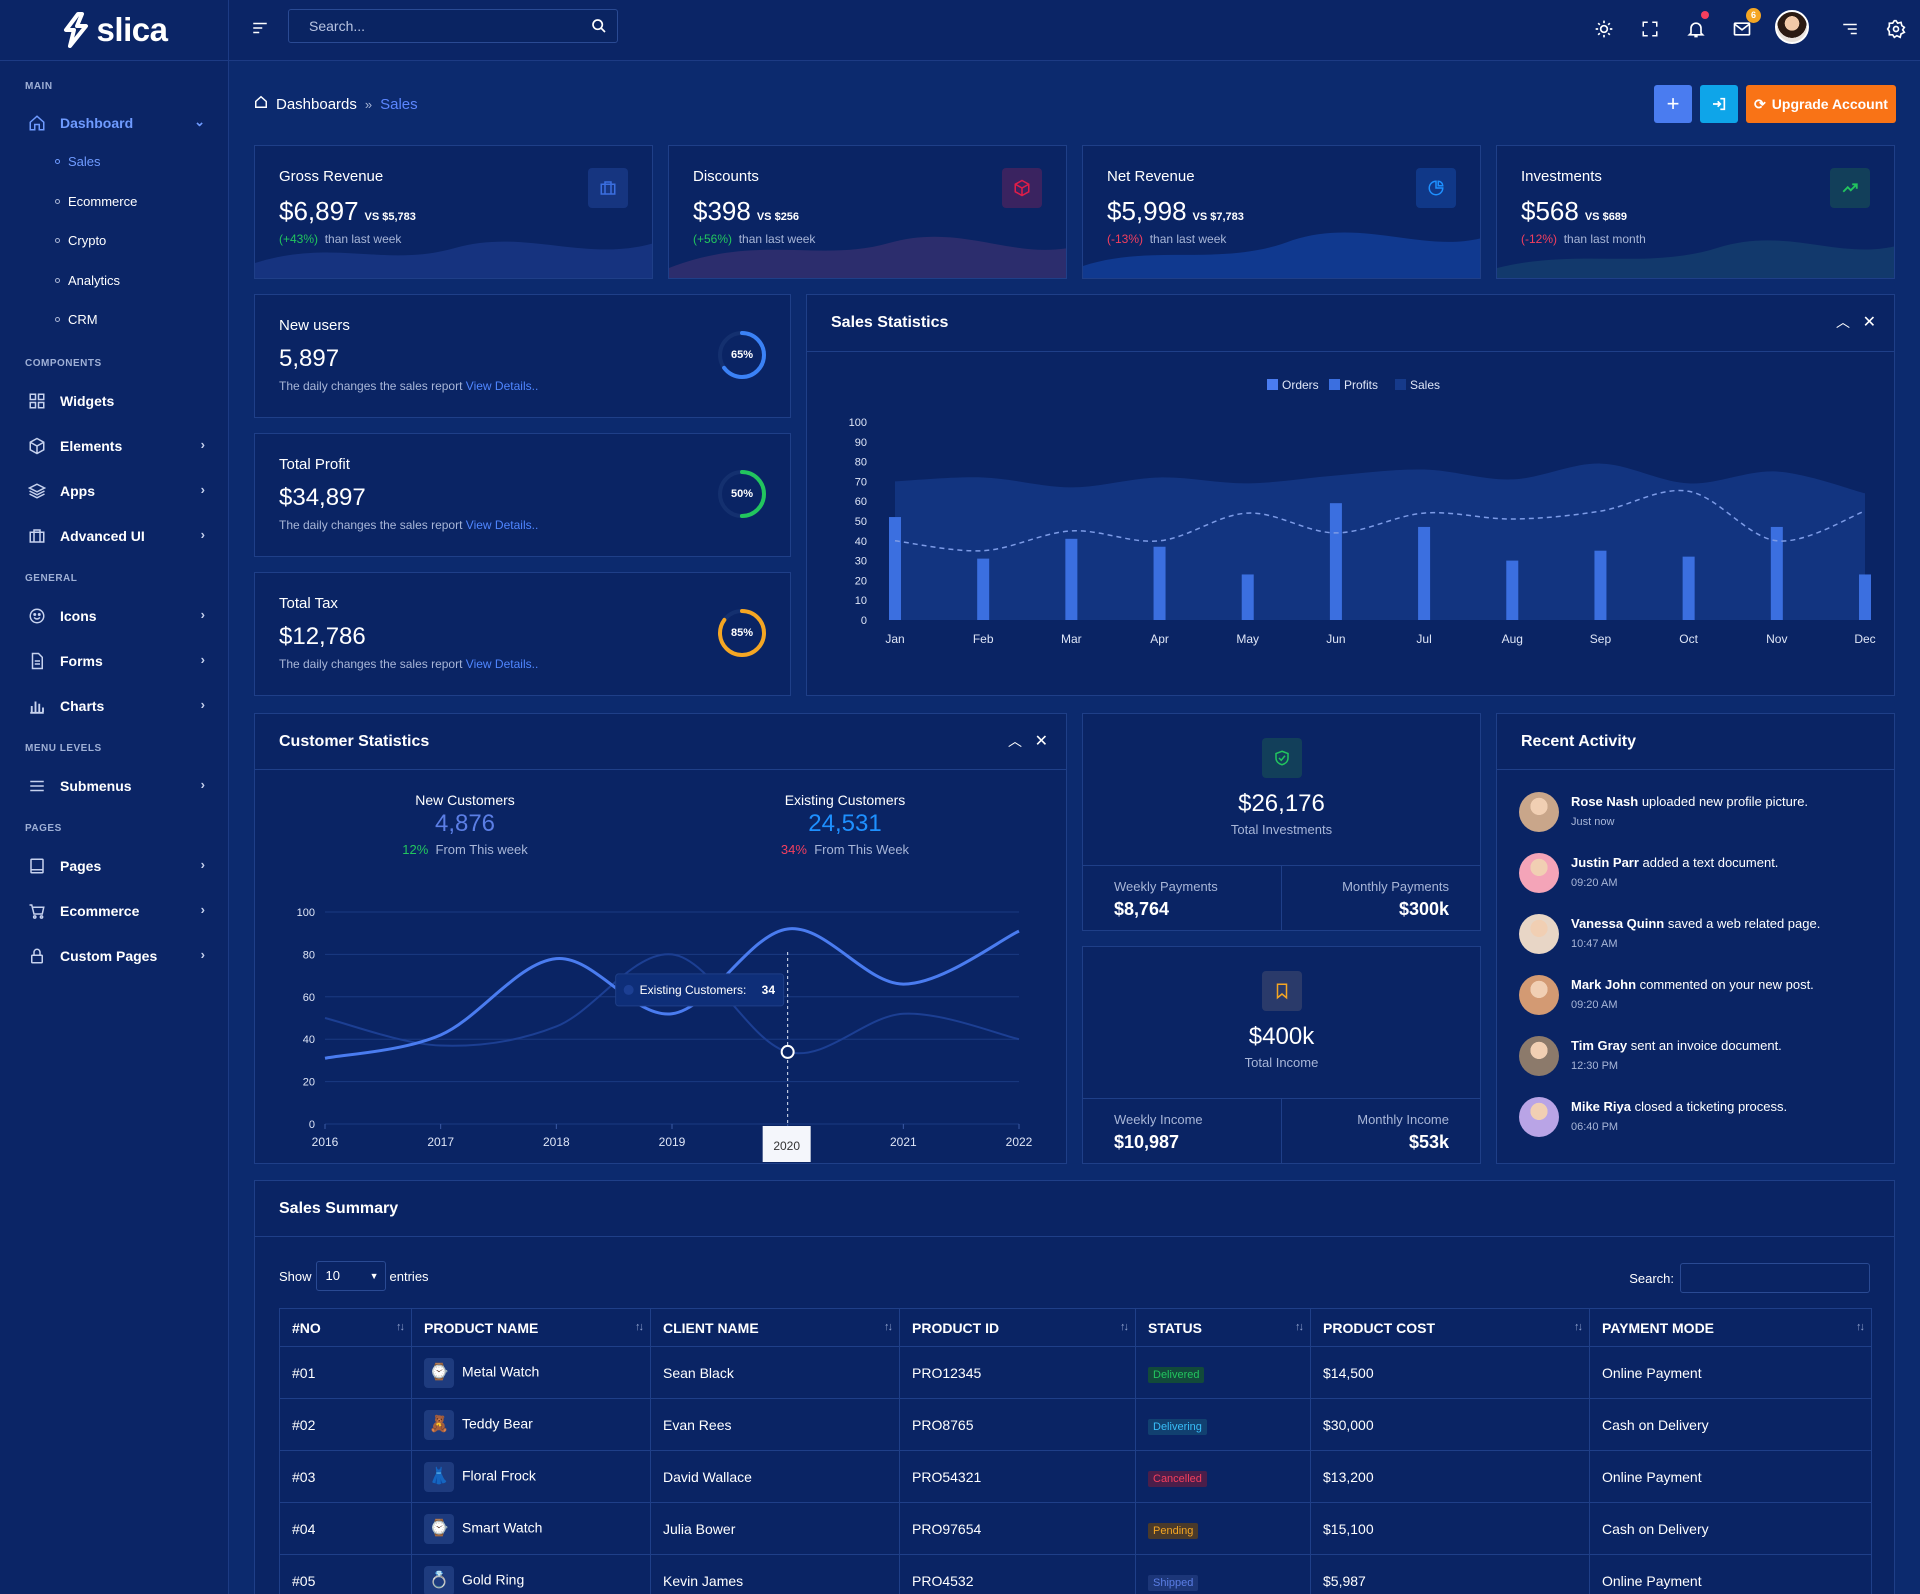 The height and width of the screenshot is (1594, 1920). Describe the element at coordinates (599, 28) in the screenshot. I see `search-icon` at that location.